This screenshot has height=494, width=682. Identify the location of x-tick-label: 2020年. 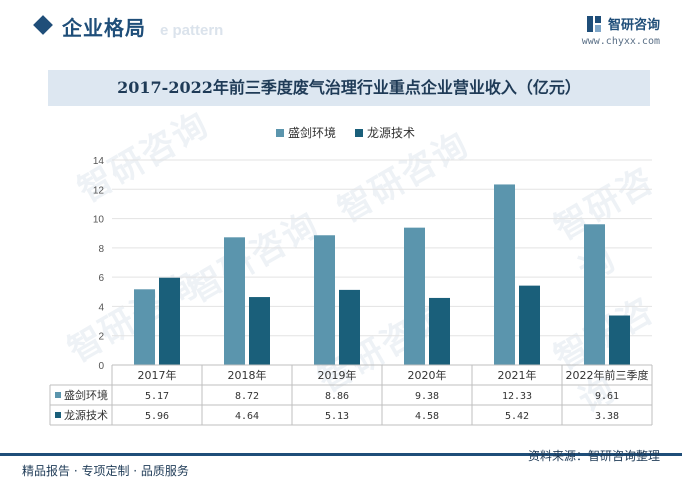
(427, 375).